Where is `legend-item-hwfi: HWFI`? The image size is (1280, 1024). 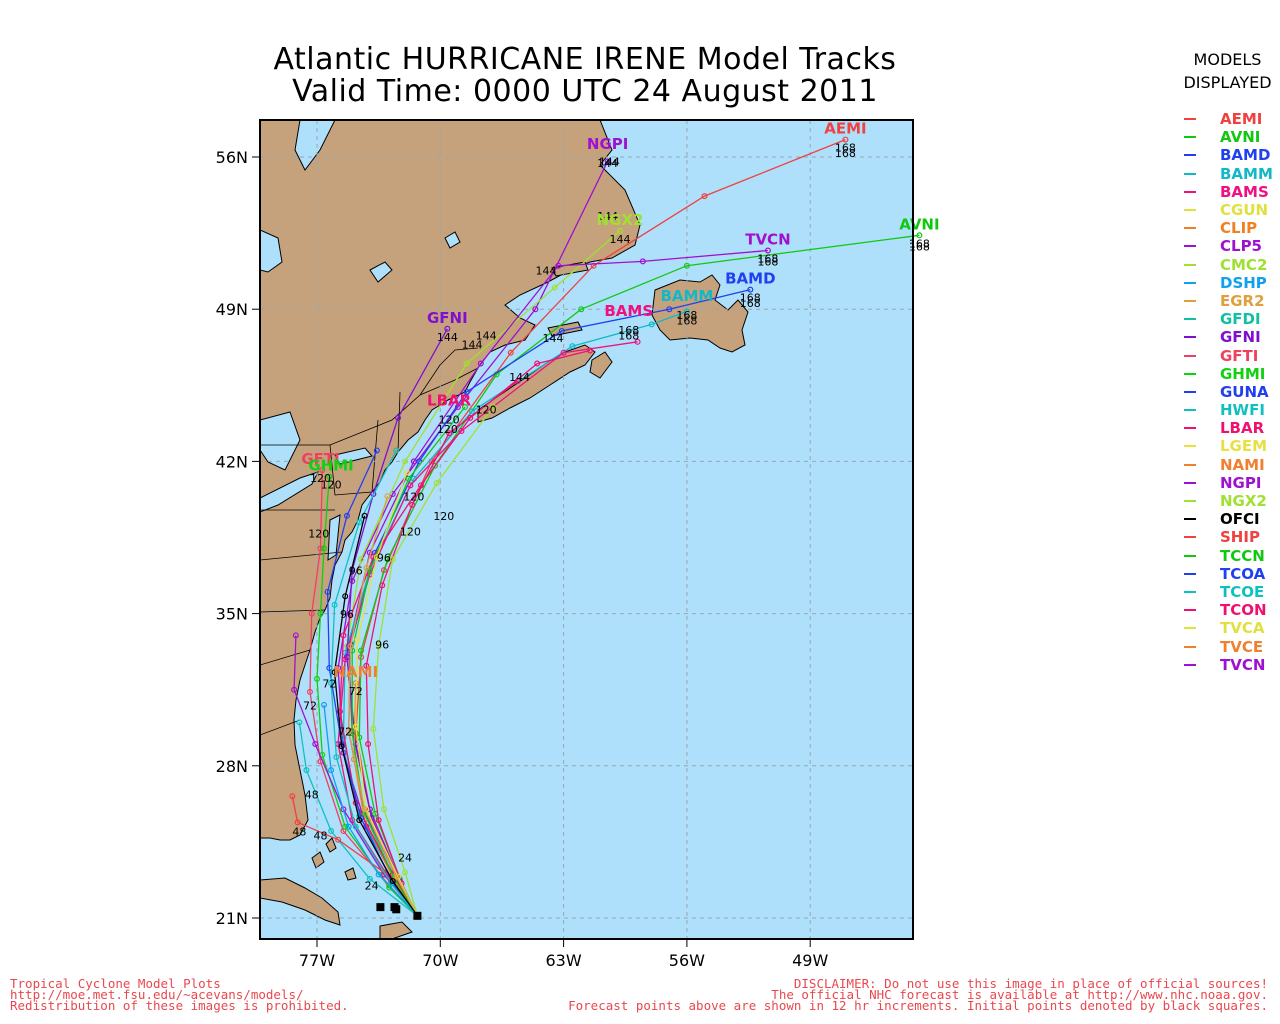
legend-item-hwfi: HWFI is located at coordinates (1228, 410).